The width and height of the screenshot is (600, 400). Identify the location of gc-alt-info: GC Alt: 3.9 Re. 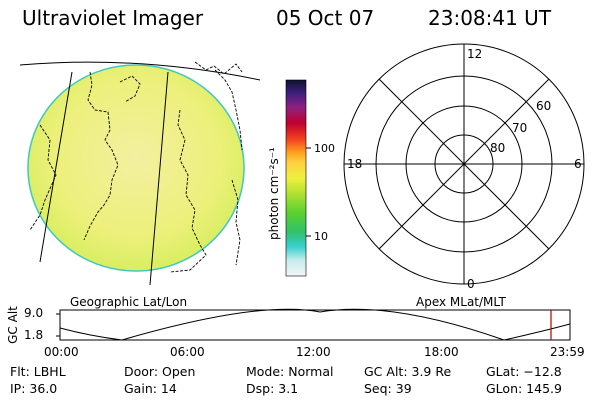
(408, 371).